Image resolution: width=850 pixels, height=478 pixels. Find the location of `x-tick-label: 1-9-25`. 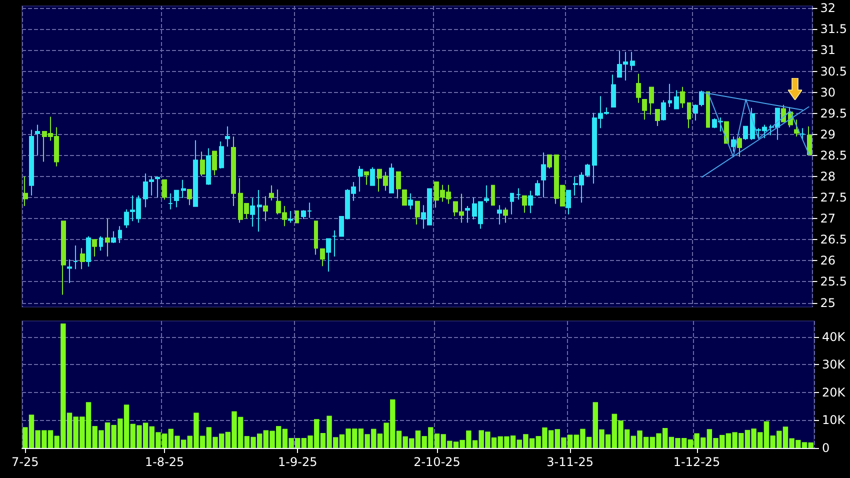

x-tick-label: 1-9-25 is located at coordinates (298, 462).